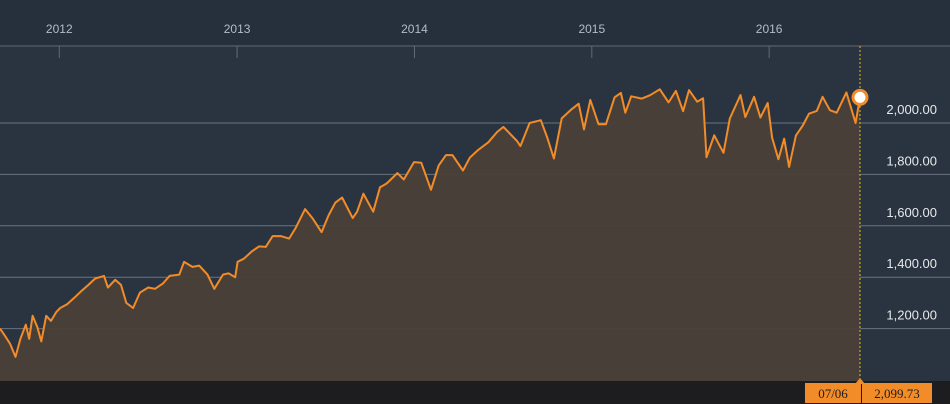 Image resolution: width=950 pixels, height=404 pixels. Describe the element at coordinates (911, 160) in the screenshot. I see `y-tick-label: 1,800.00` at that location.